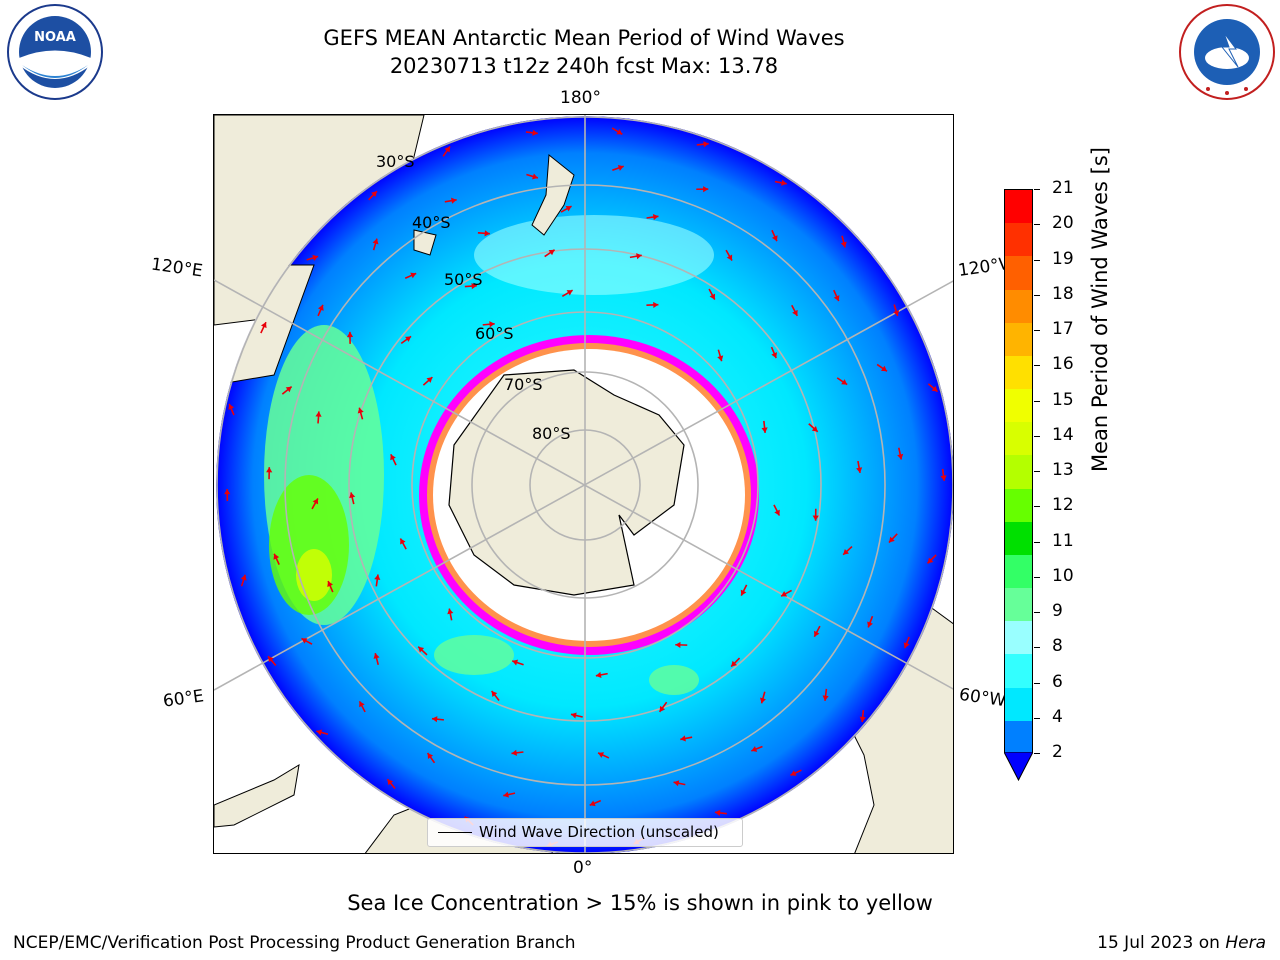 The width and height of the screenshot is (1280, 960). I want to click on footer-host: Hera, so click(1245, 943).